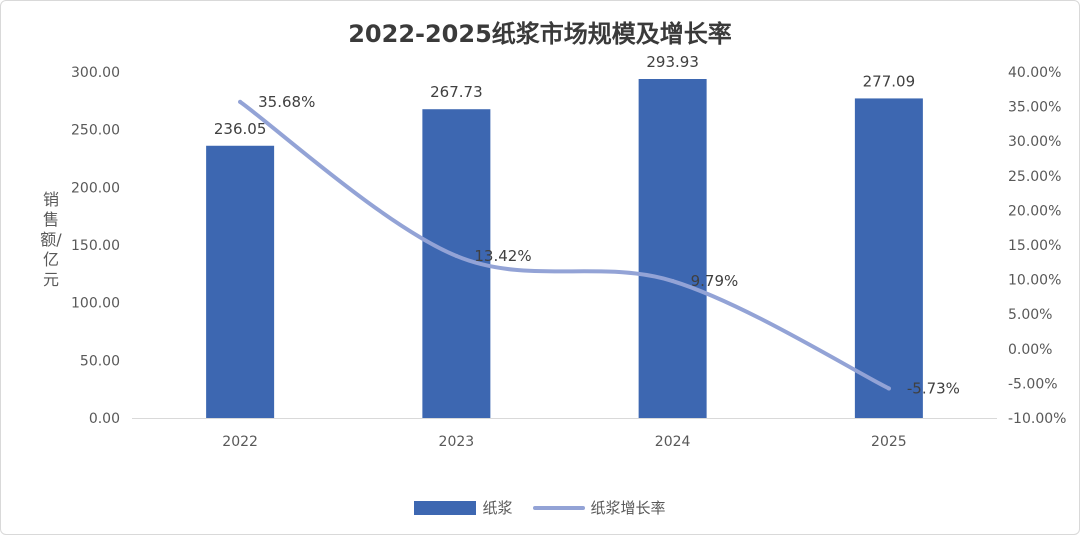 This screenshot has width=1080, height=535. What do you see at coordinates (889, 442) in the screenshot?
I see `x-tick-label: 2025` at bounding box center [889, 442].